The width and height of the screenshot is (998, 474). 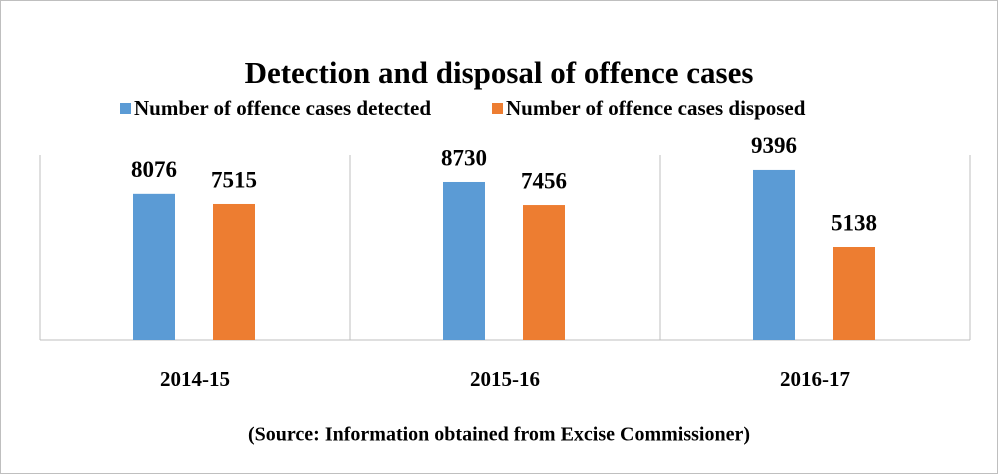 What do you see at coordinates (234, 179) in the screenshot?
I see `data-label: 7515` at bounding box center [234, 179].